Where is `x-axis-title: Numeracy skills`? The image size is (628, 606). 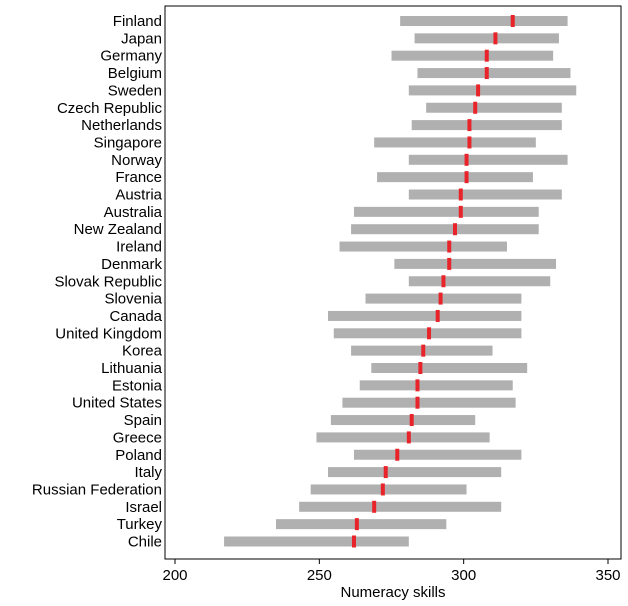 x-axis-title: Numeracy skills is located at coordinates (392, 592).